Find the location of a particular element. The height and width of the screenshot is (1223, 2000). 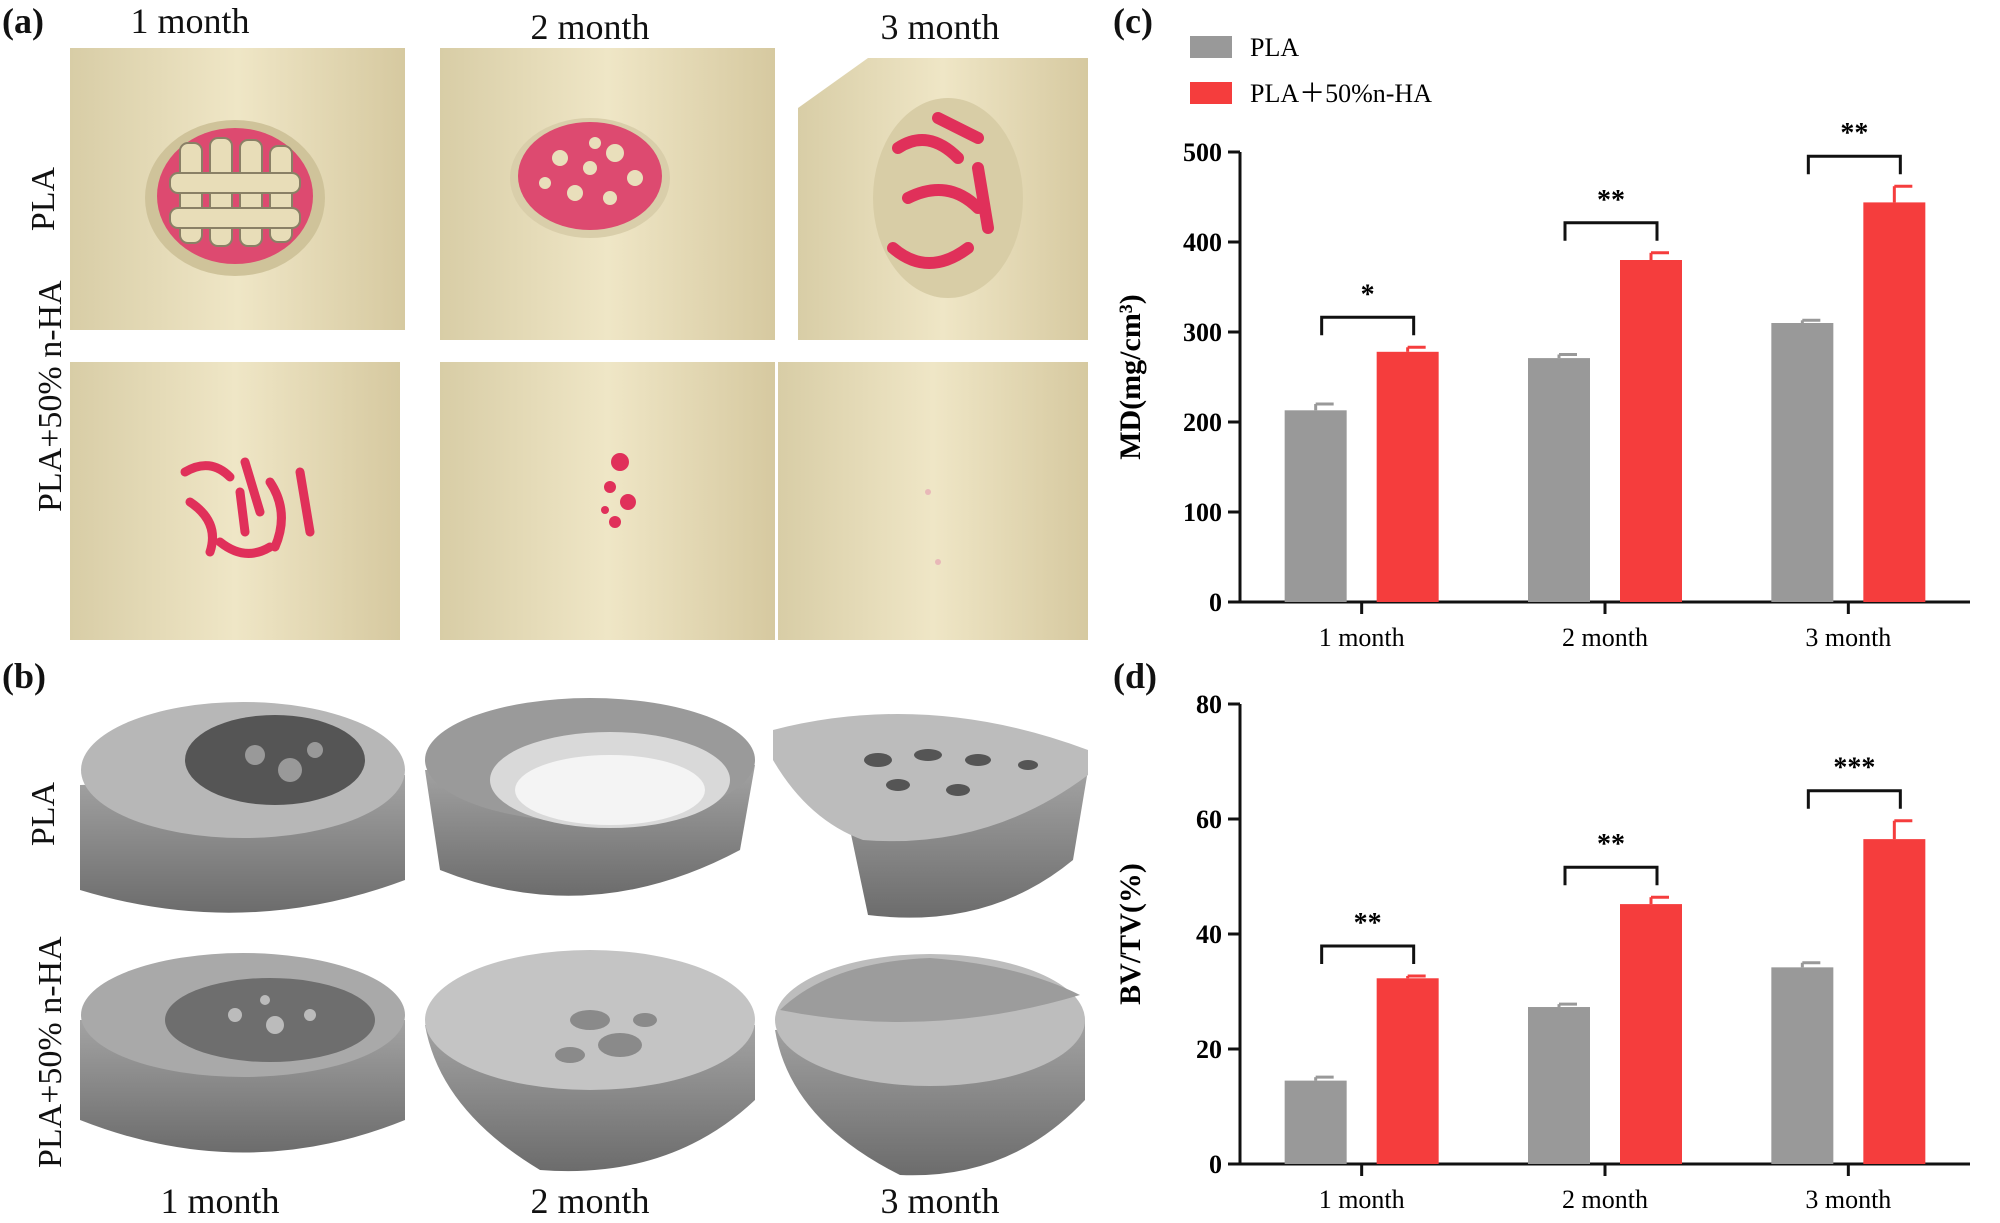

bone-render-pla-nha-2-month is located at coordinates (607, 501).